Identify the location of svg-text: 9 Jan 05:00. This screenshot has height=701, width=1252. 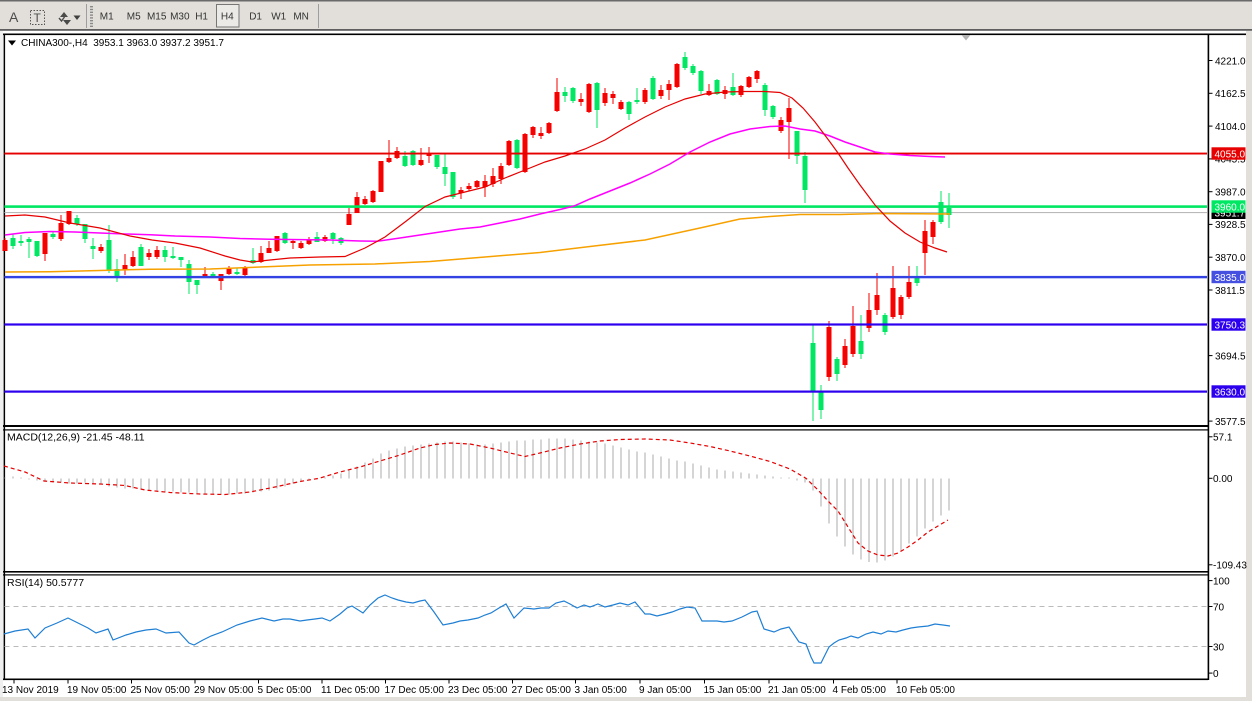
(665, 690).